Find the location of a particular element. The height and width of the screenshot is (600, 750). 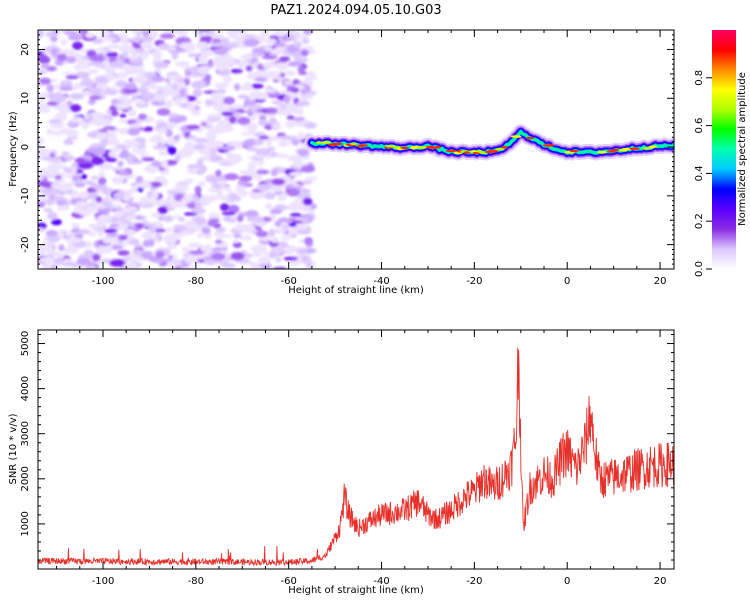

colorbar-tick-label: 0.6 is located at coordinates (699, 126).